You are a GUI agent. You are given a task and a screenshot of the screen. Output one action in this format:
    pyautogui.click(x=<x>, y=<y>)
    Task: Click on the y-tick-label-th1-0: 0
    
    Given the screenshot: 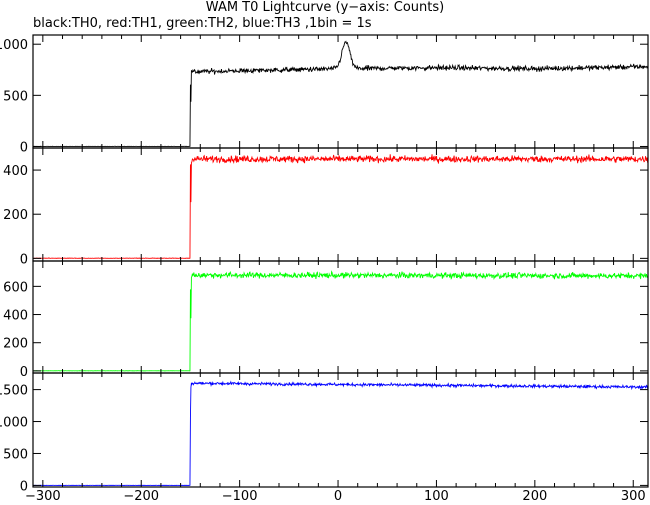 What is the action you would take?
    pyautogui.click(x=24, y=259)
    